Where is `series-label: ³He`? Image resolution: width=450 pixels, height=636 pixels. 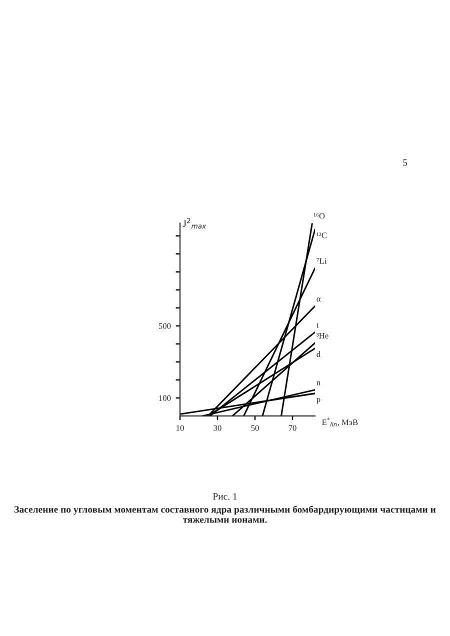 series-label: ³He is located at coordinates (322, 335).